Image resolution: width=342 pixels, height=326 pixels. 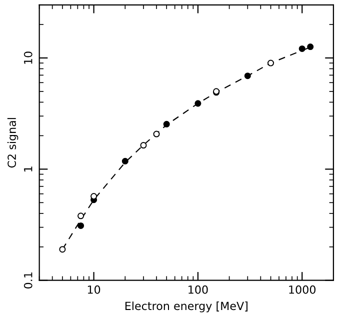 I want to click on x-tick-label: 100, so click(x=198, y=289).